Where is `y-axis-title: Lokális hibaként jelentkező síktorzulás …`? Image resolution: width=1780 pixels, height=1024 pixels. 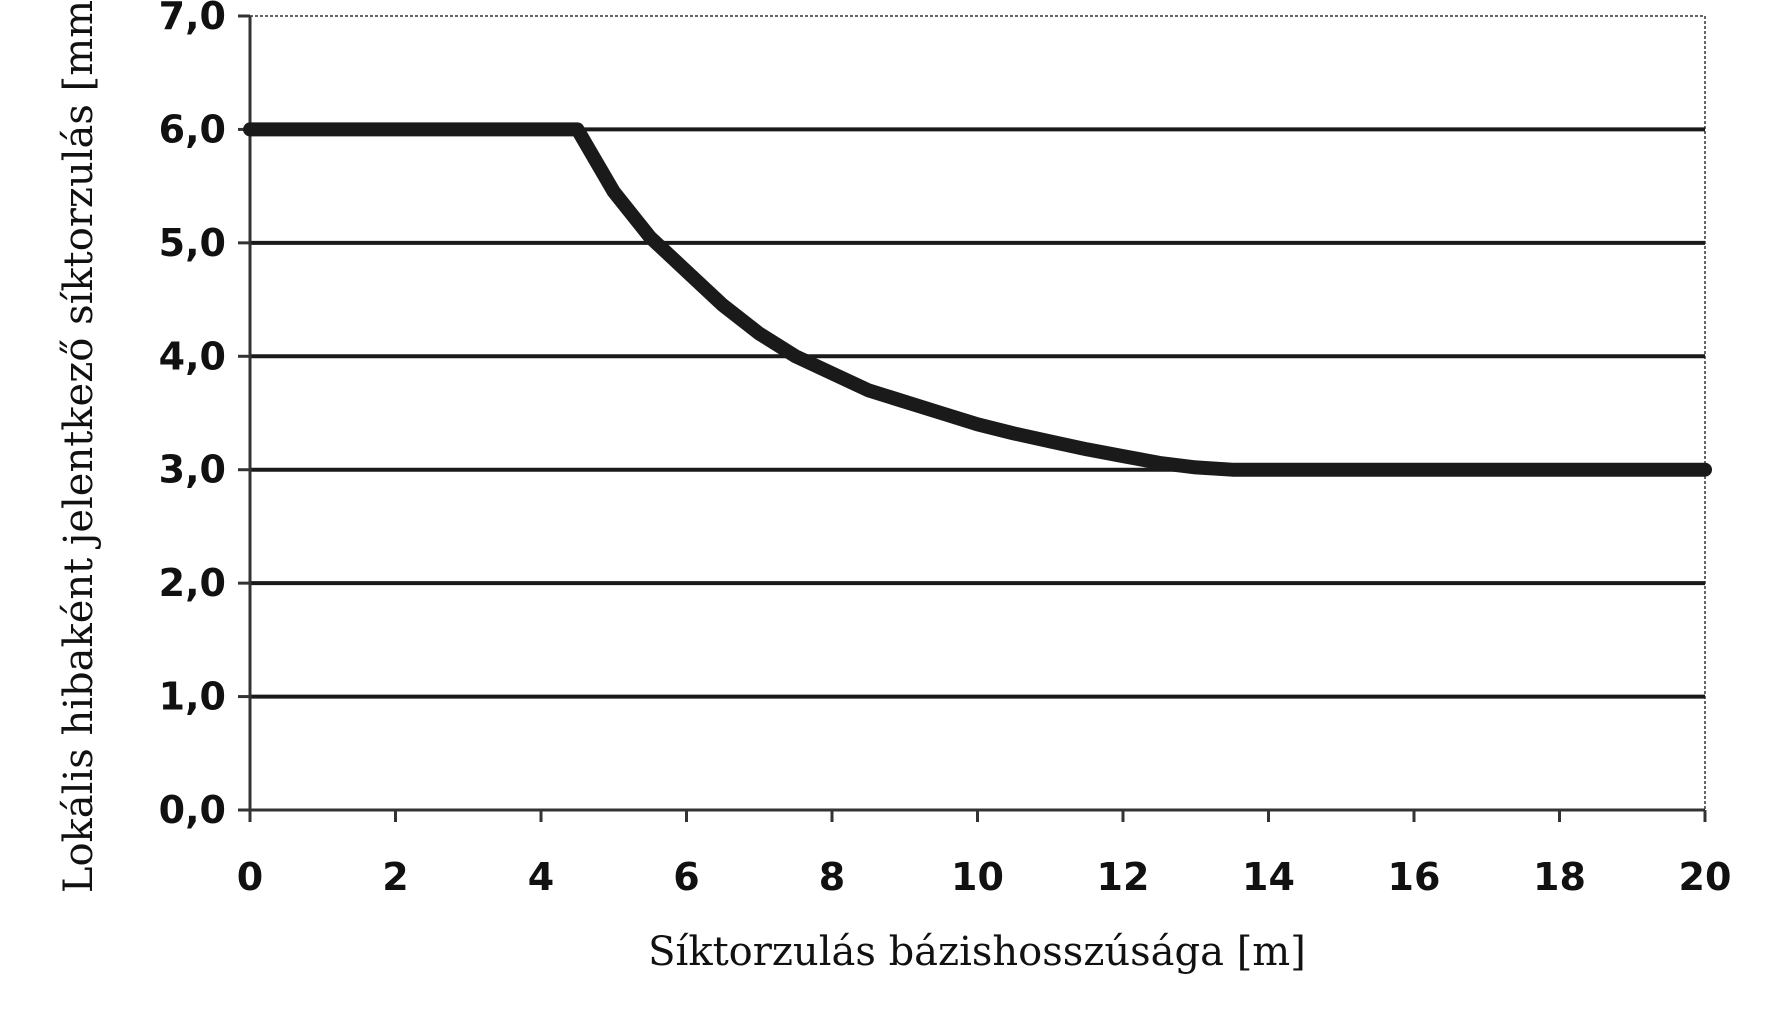
y-axis-title: Lokális hibaként jelentkező síktorzulás … is located at coordinates (79, 446).